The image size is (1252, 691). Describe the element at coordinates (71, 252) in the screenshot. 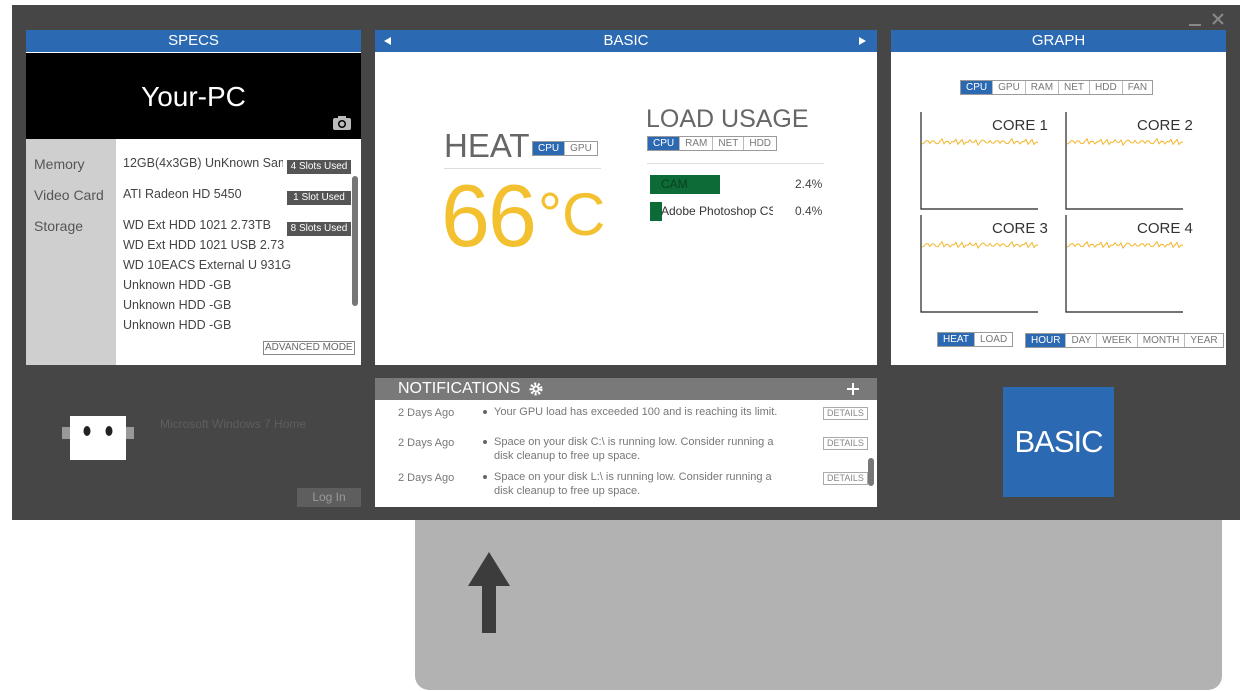

I see `label-column` at that location.